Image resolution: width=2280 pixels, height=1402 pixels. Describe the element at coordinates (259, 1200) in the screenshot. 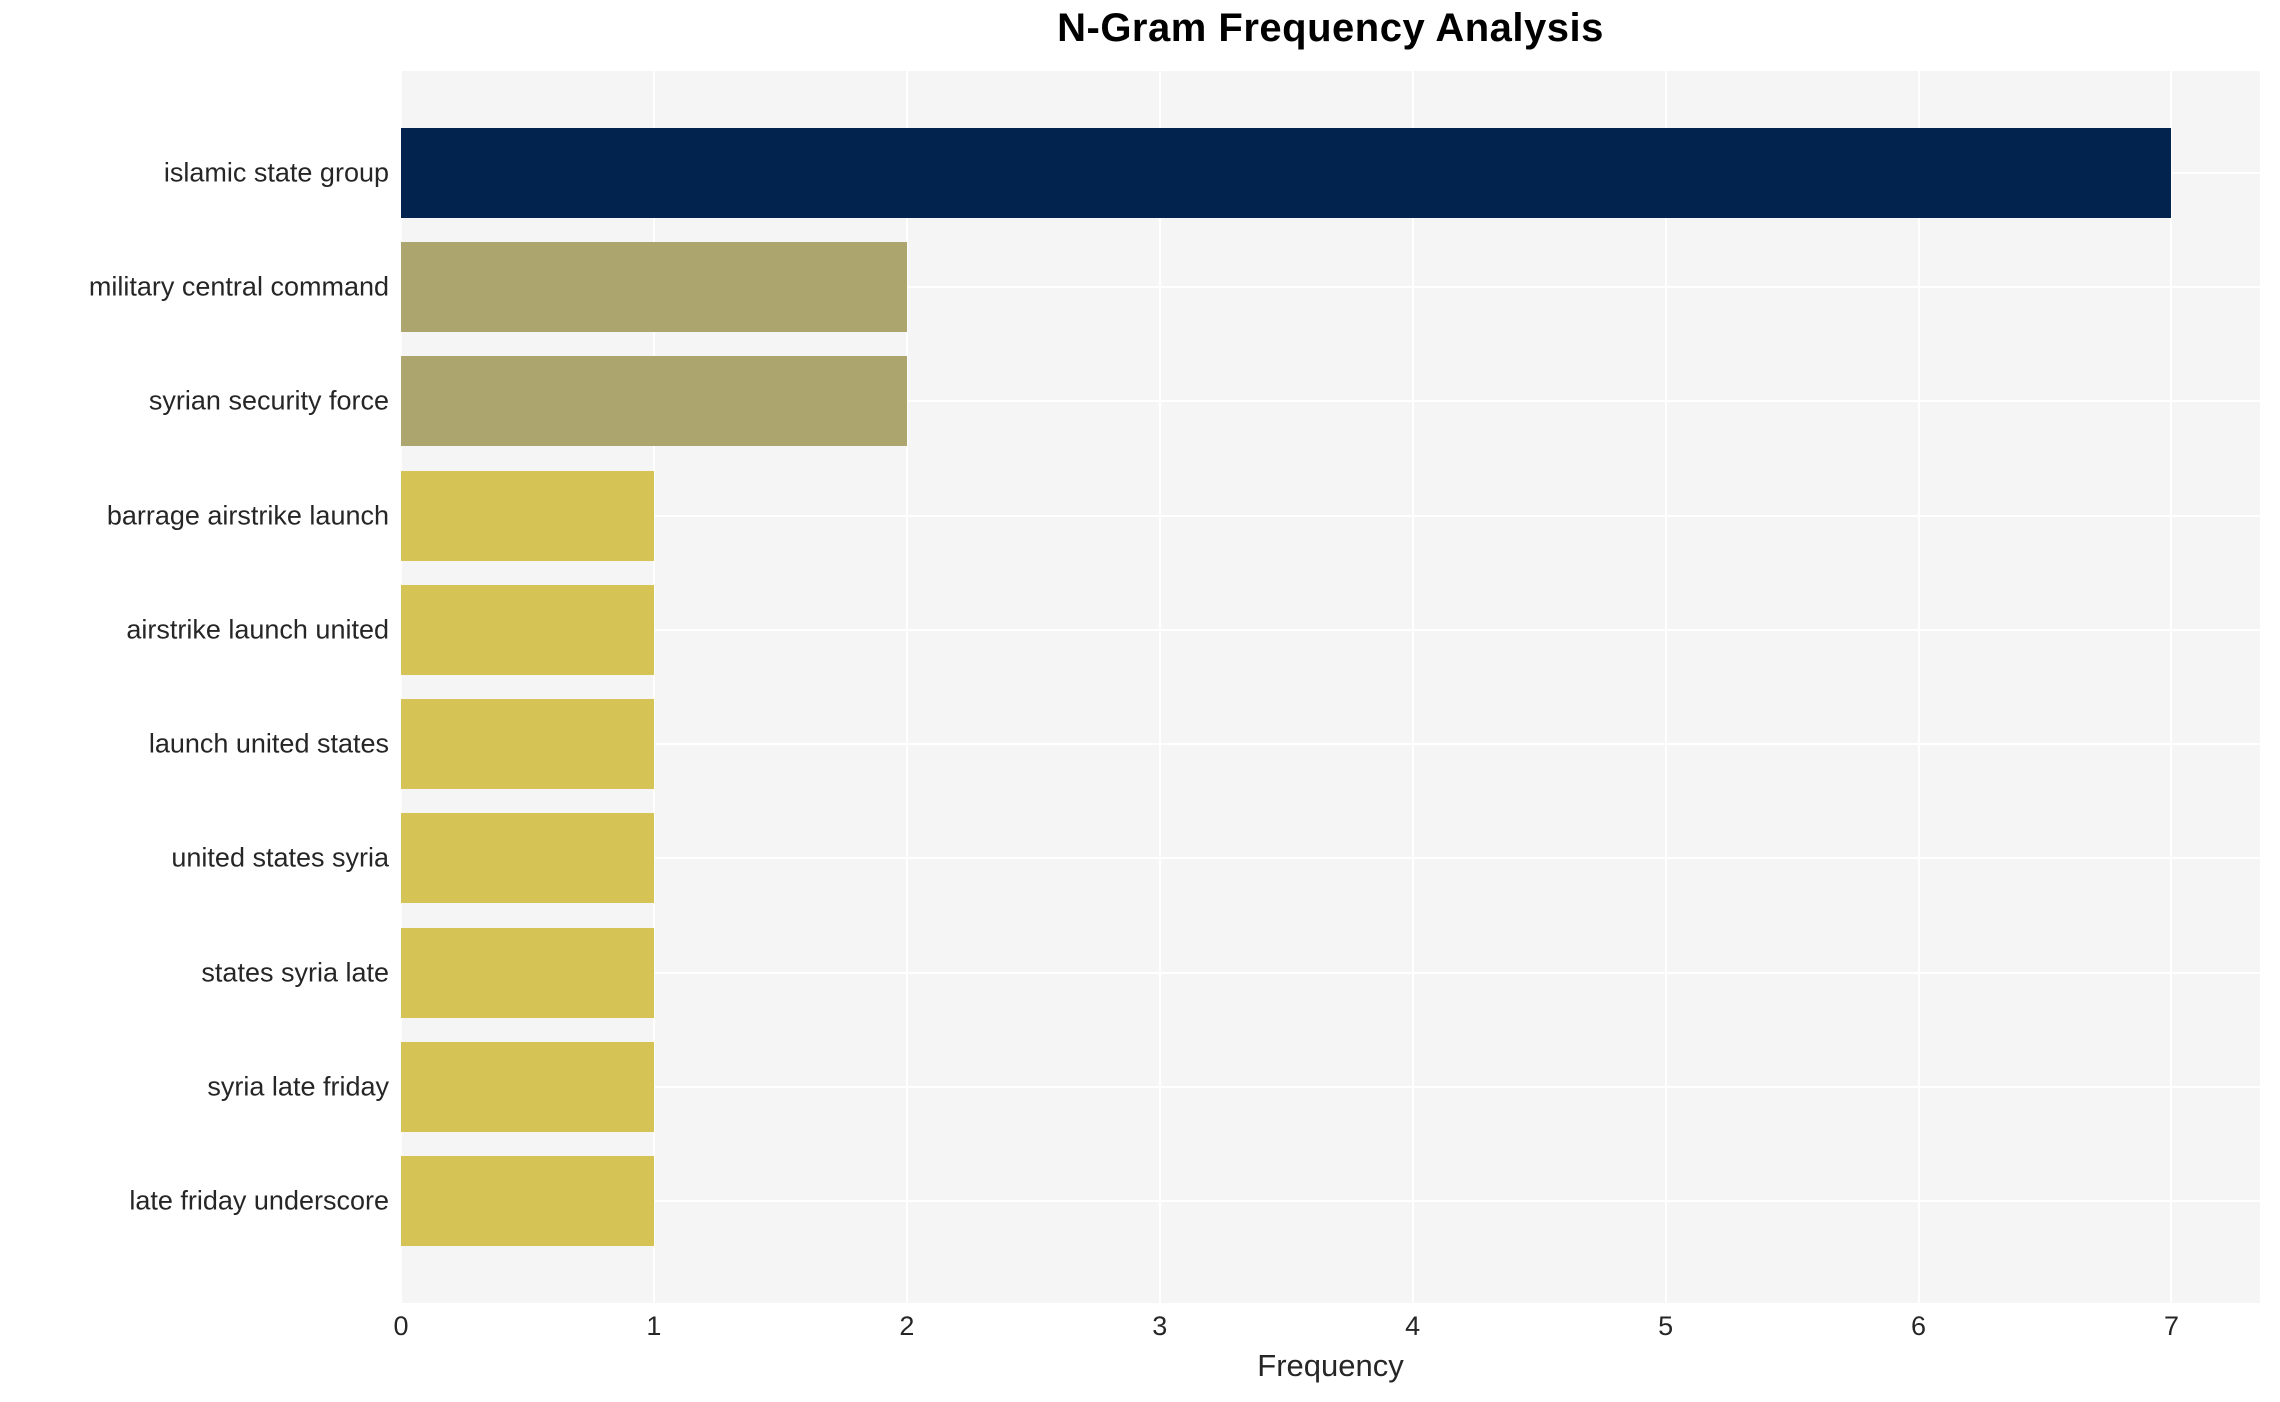

I see `y-tick-label: late friday underscore` at that location.